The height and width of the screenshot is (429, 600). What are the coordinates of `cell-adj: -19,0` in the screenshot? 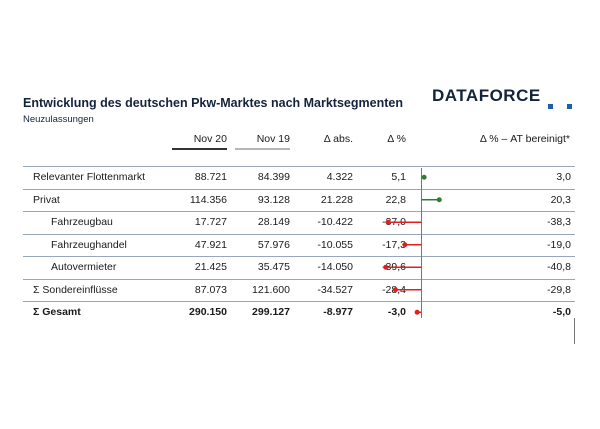 It's located at (559, 244).